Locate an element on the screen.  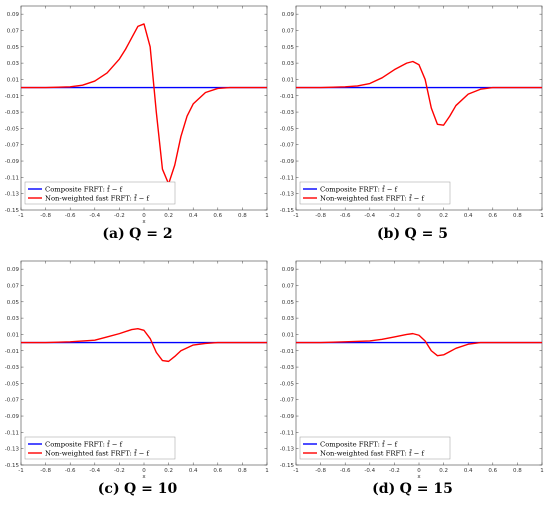
caption-b-label: (b) is located at coordinates (389, 234).